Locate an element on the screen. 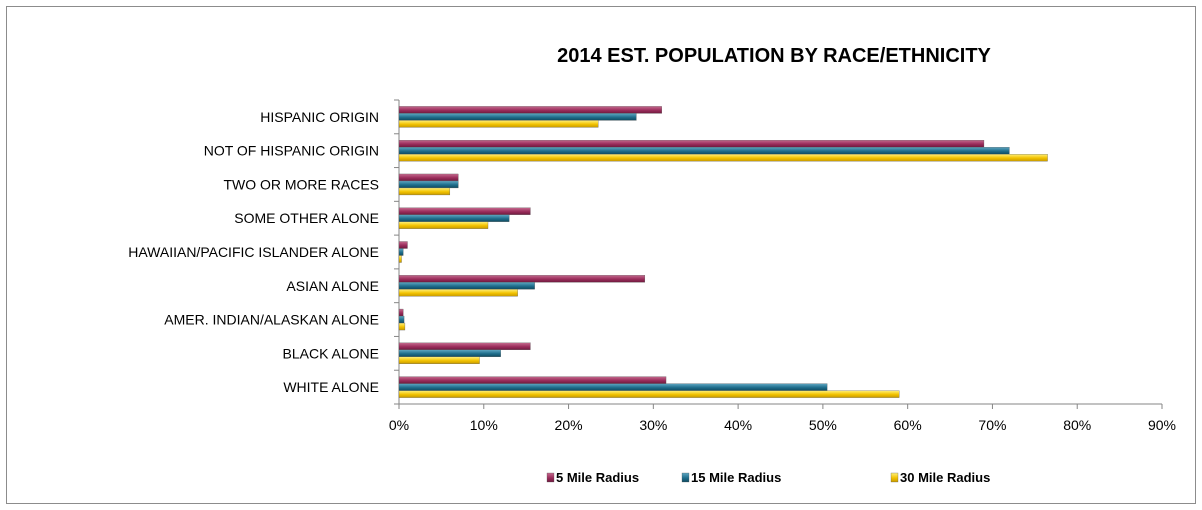 This screenshot has height=510, width=1202. x-tick-label: 60% is located at coordinates (908, 425).